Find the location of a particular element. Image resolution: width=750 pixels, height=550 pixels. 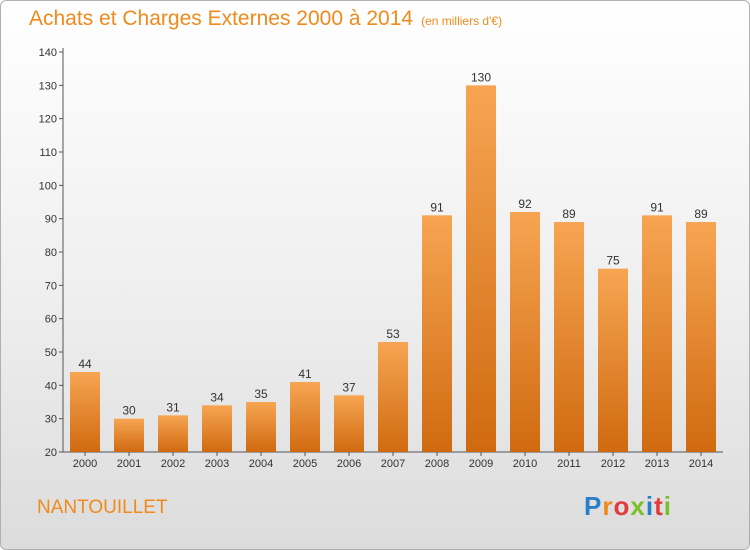

bar-value-label: 130 is located at coordinates (481, 77).